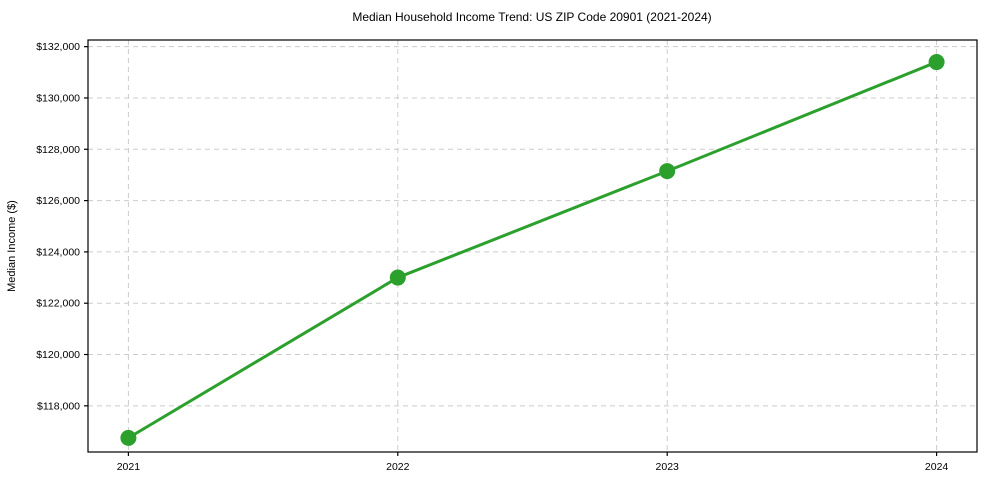 The height and width of the screenshot is (490, 989). I want to click on data-point-2021, so click(128, 437).